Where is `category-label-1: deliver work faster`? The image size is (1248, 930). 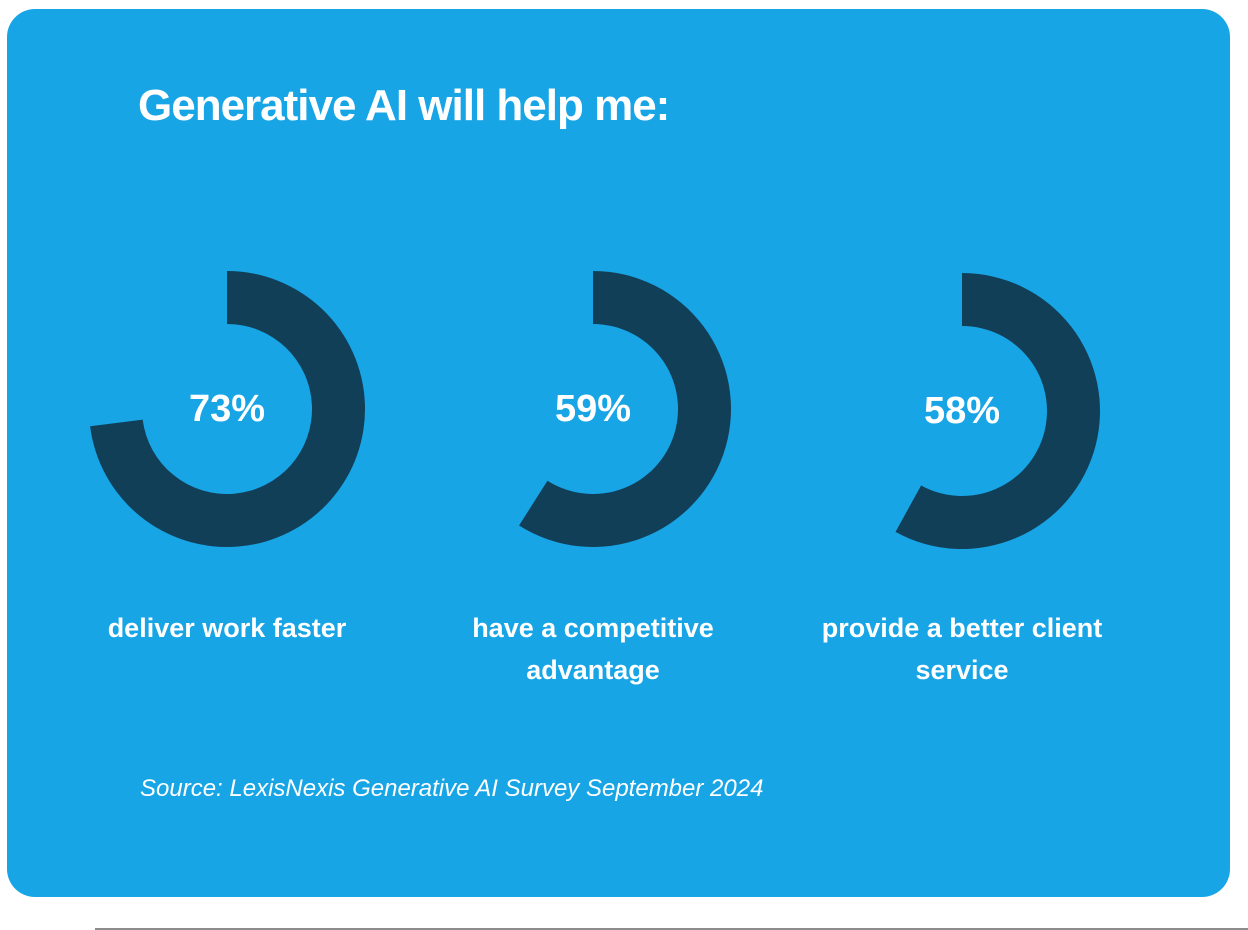
category-label-1: deliver work faster is located at coordinates (227, 628).